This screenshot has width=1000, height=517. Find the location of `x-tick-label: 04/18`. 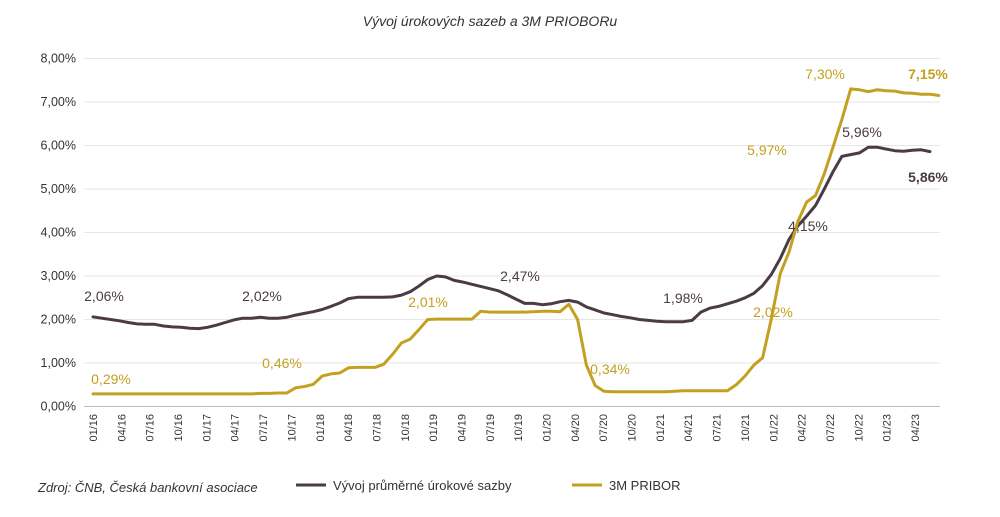

x-tick-label: 04/18 is located at coordinates (349, 428).